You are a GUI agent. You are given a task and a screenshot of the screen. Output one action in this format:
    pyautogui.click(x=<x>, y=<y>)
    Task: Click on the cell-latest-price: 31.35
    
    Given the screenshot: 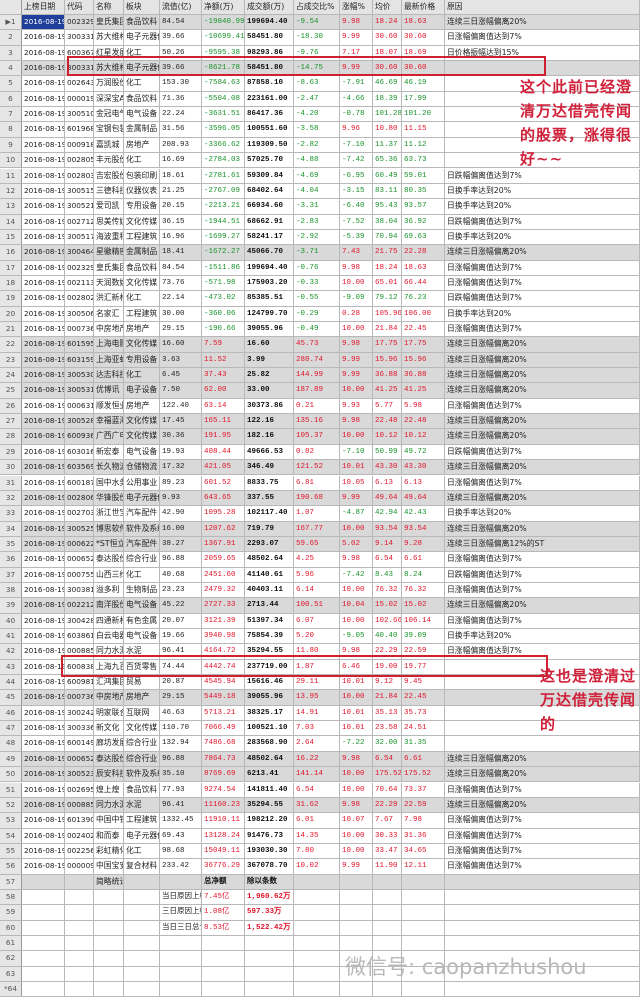 What is the action you would take?
    pyautogui.click(x=423, y=743)
    